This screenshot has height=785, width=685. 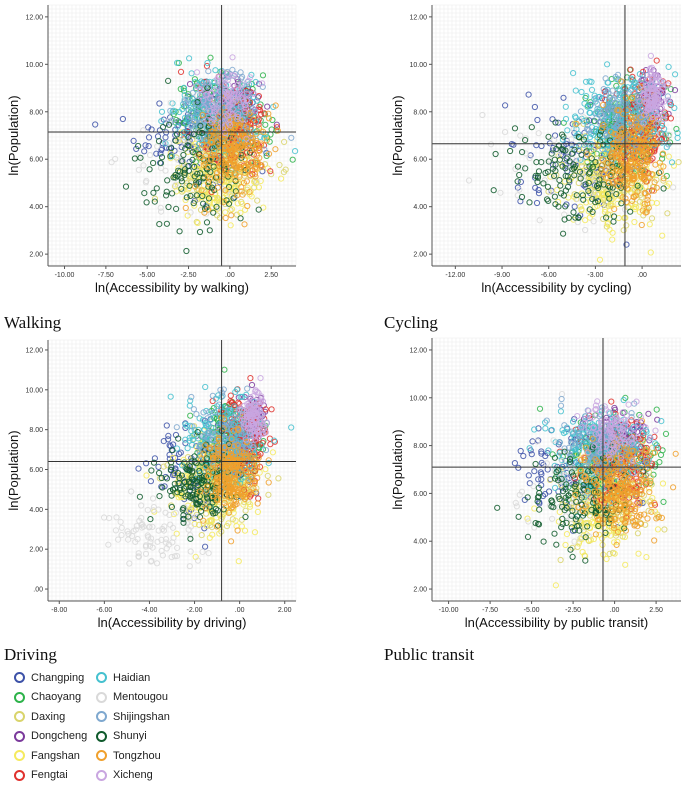 I want to click on x-axis-label: ln(Accessibility by walking), so click(x=172, y=287).